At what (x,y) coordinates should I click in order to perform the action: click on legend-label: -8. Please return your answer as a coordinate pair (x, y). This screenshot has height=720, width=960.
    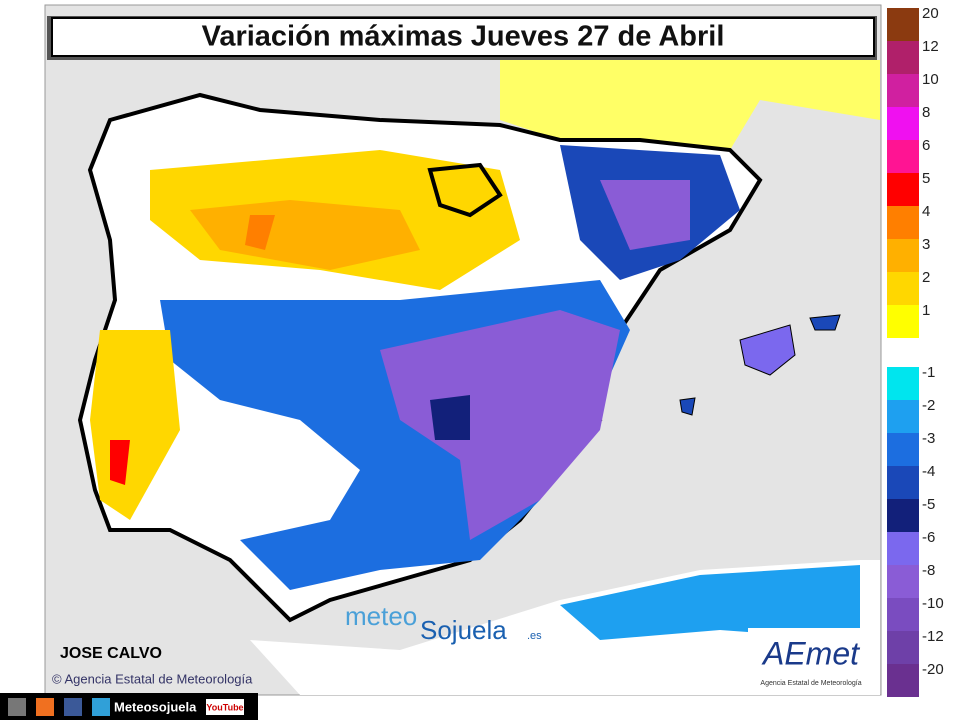
    Looking at the image, I should click on (928, 570).